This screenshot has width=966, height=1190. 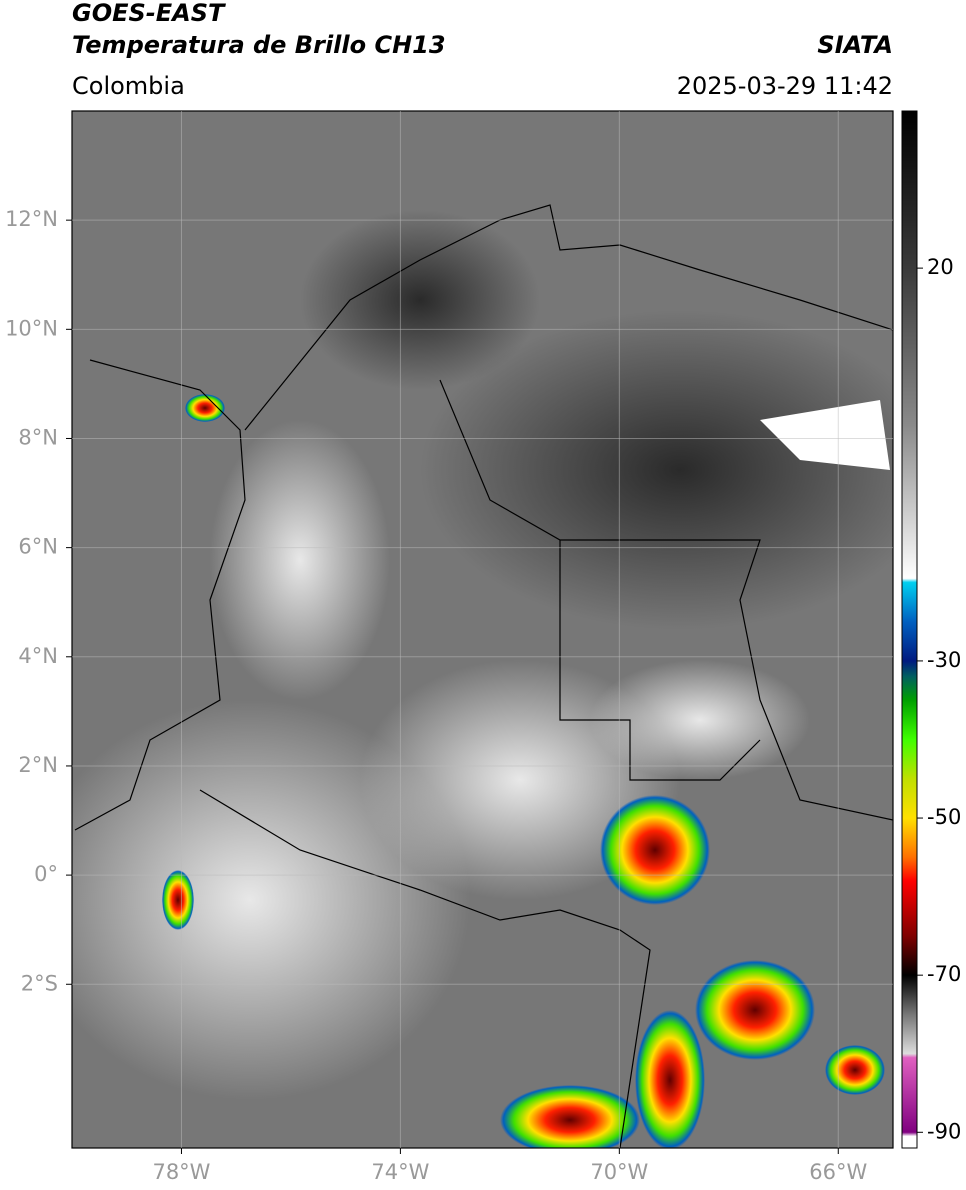 What do you see at coordinates (944, 974) in the screenshot?
I see `colorbar-tick-label: -70` at bounding box center [944, 974].